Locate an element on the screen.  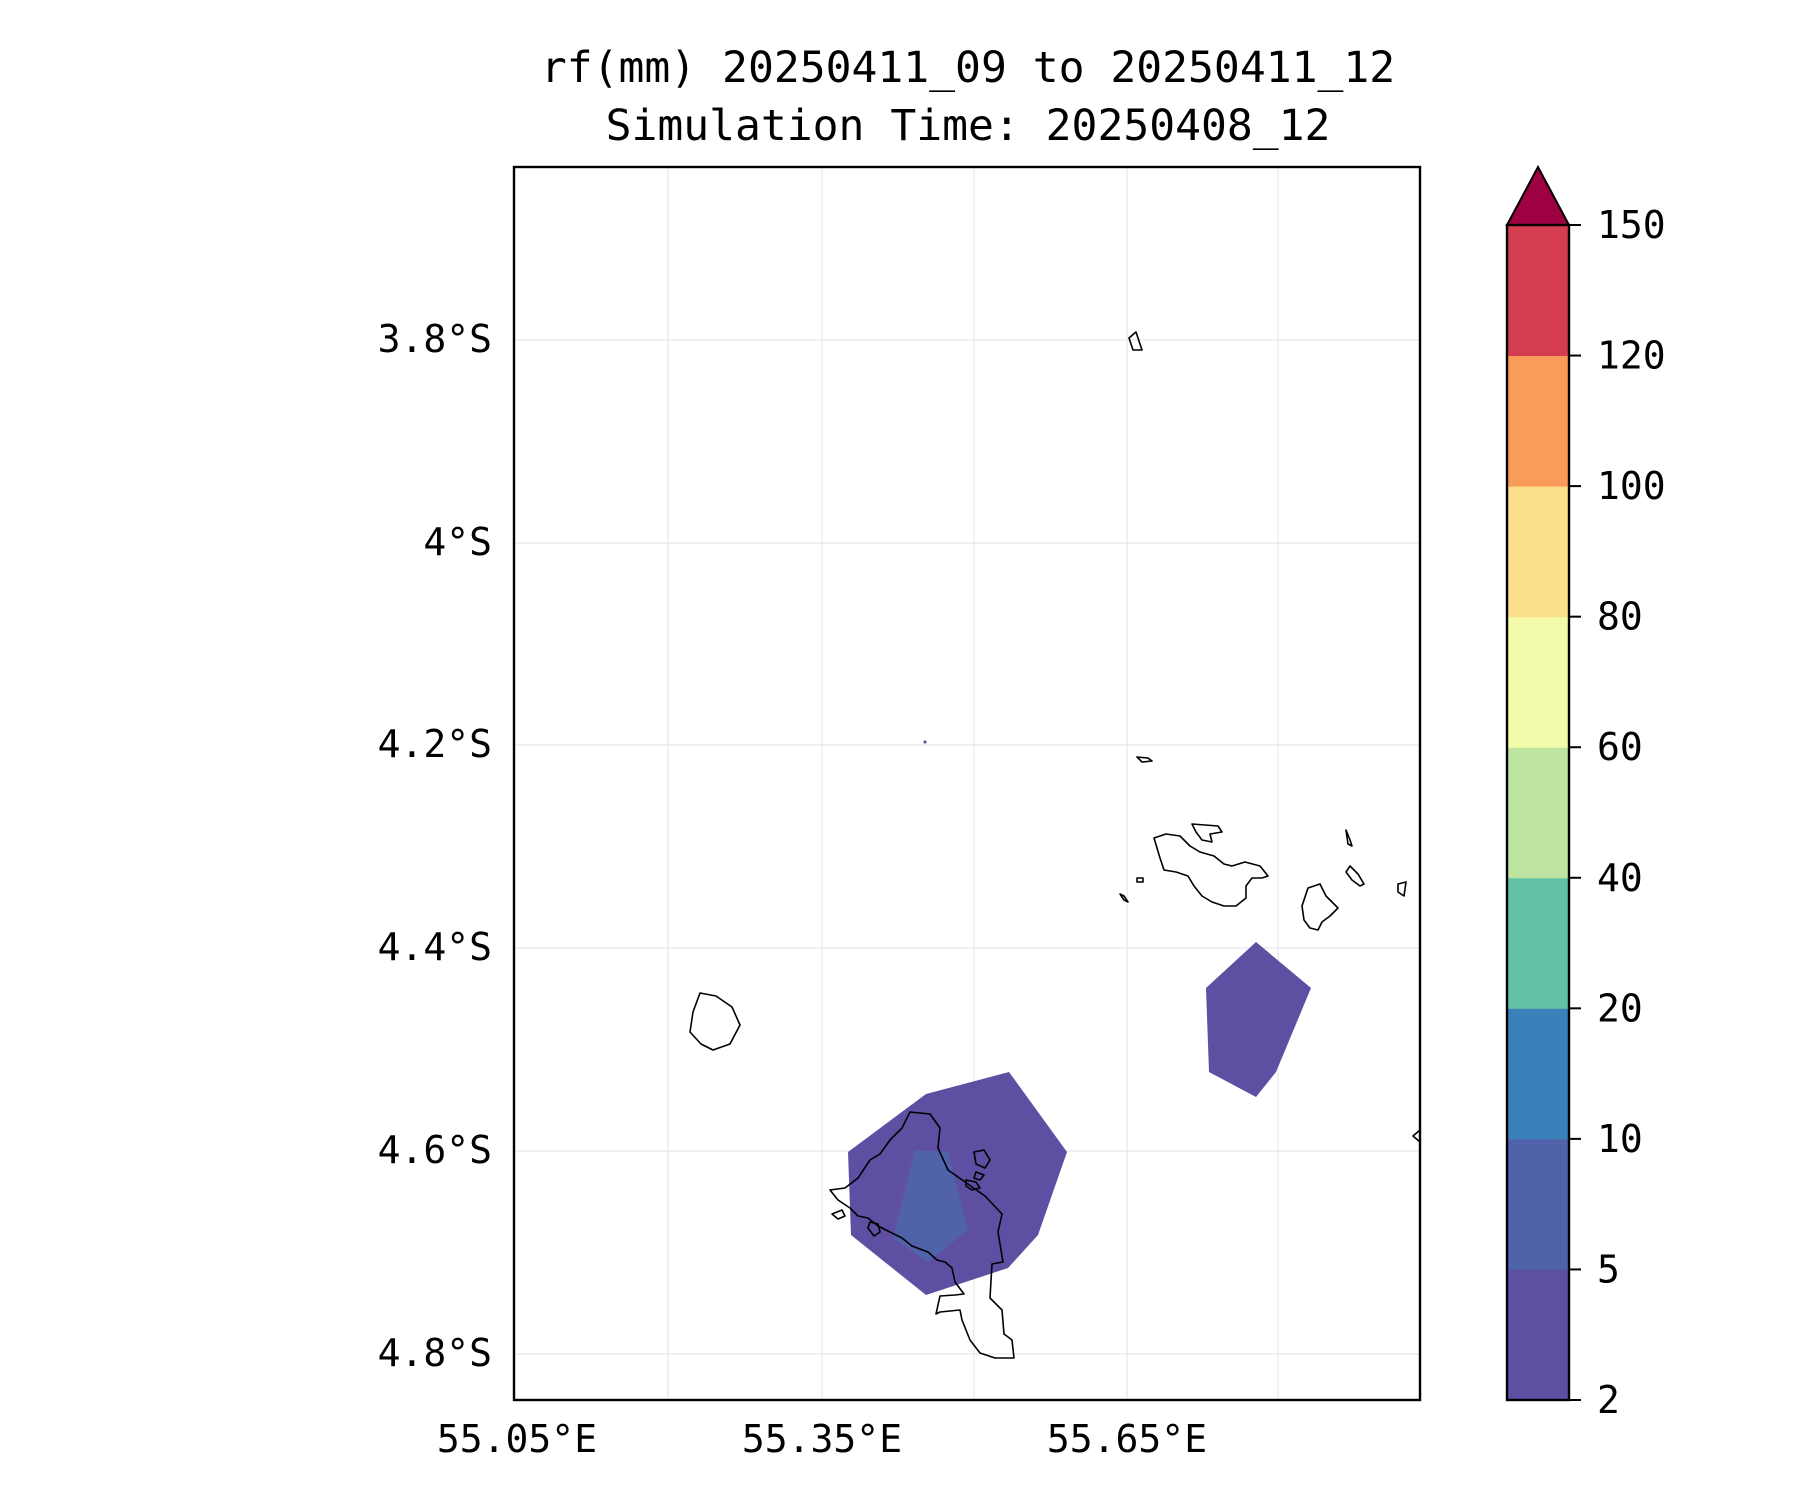
longitude-labels: 55.05°E 55.35°E 55.65°E is located at coordinates (822, 1439).